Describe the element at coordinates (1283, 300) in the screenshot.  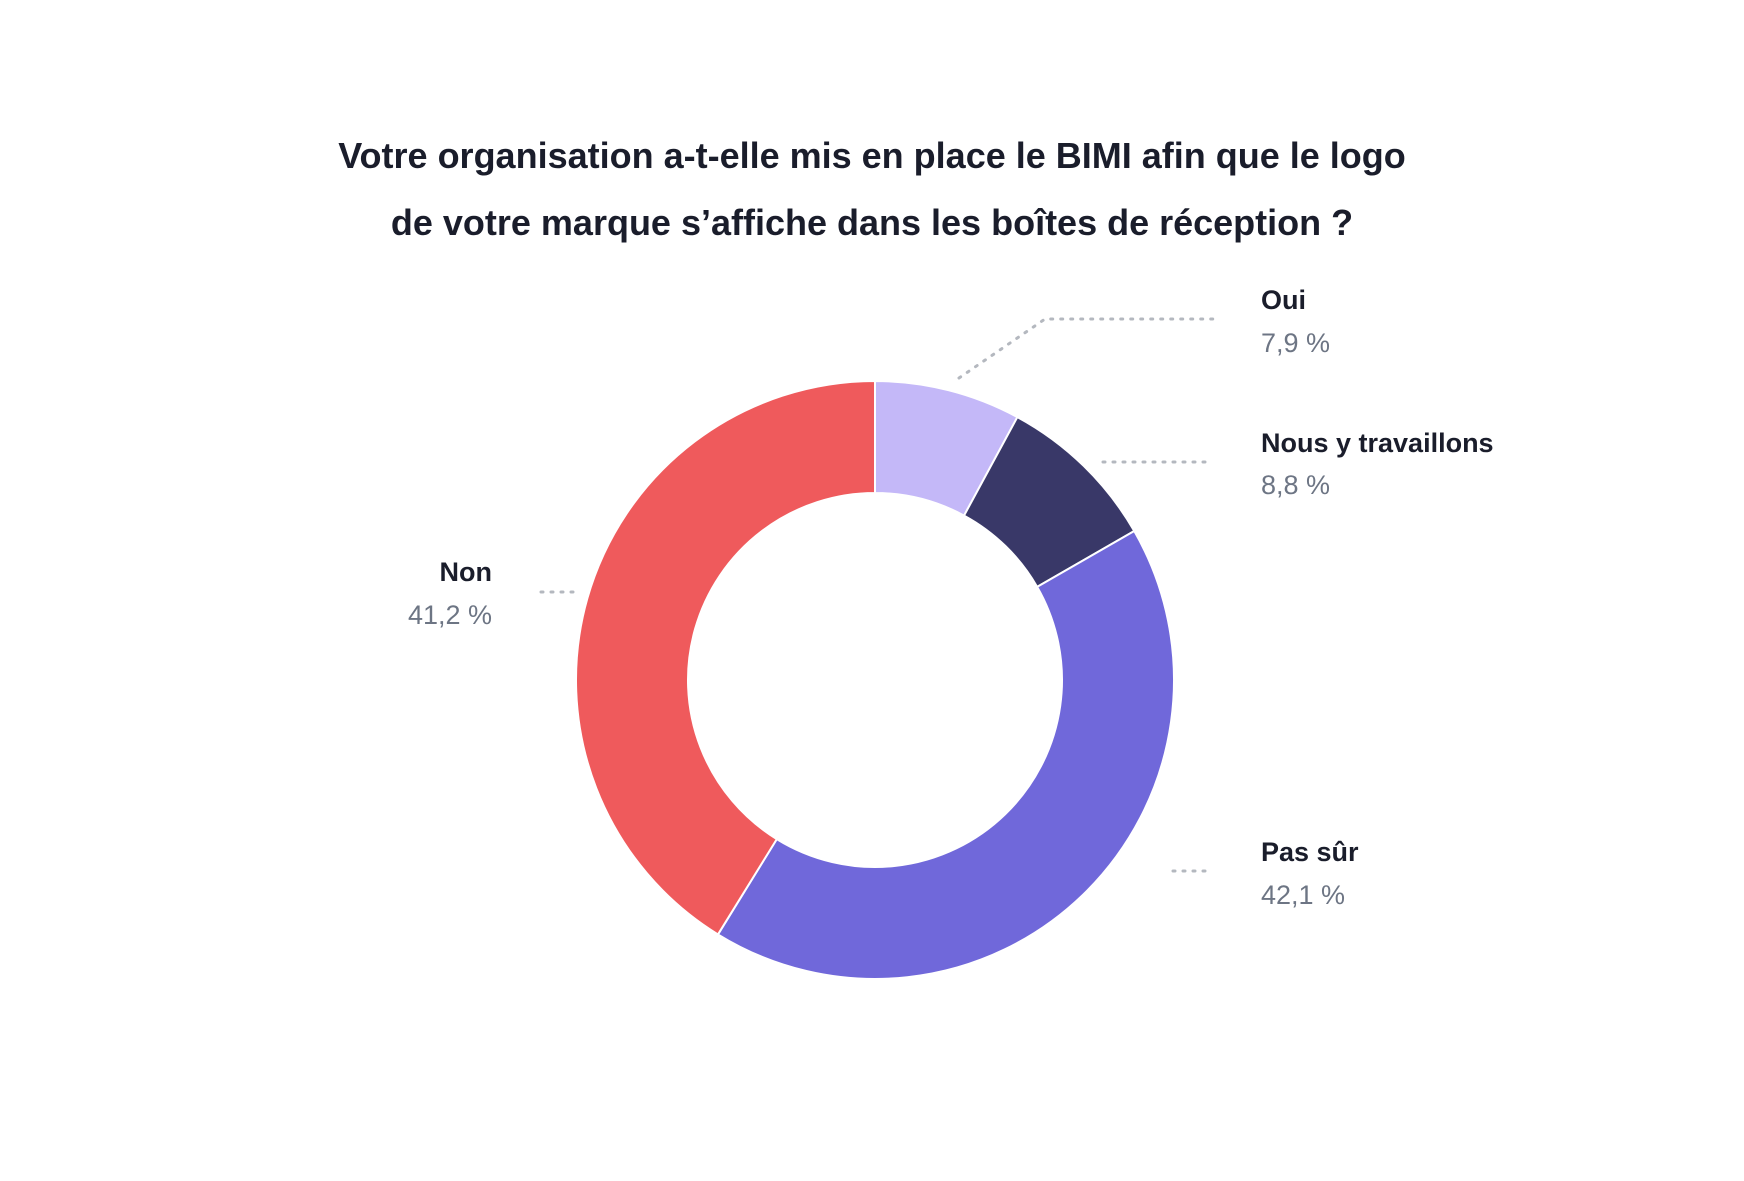
I see `label-oui: Oui` at that location.